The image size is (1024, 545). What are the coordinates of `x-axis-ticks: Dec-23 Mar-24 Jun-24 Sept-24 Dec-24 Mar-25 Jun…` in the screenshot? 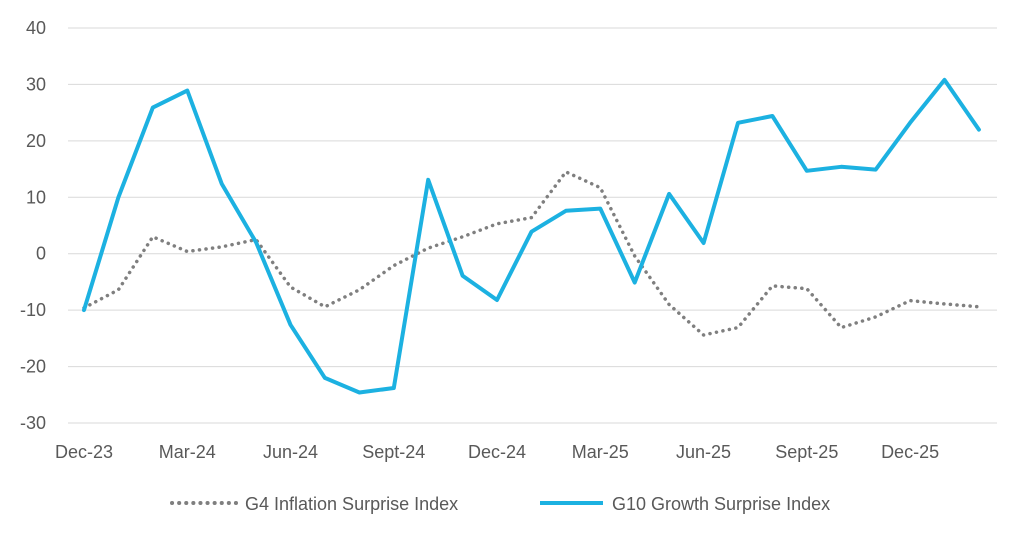 It's located at (497, 452).